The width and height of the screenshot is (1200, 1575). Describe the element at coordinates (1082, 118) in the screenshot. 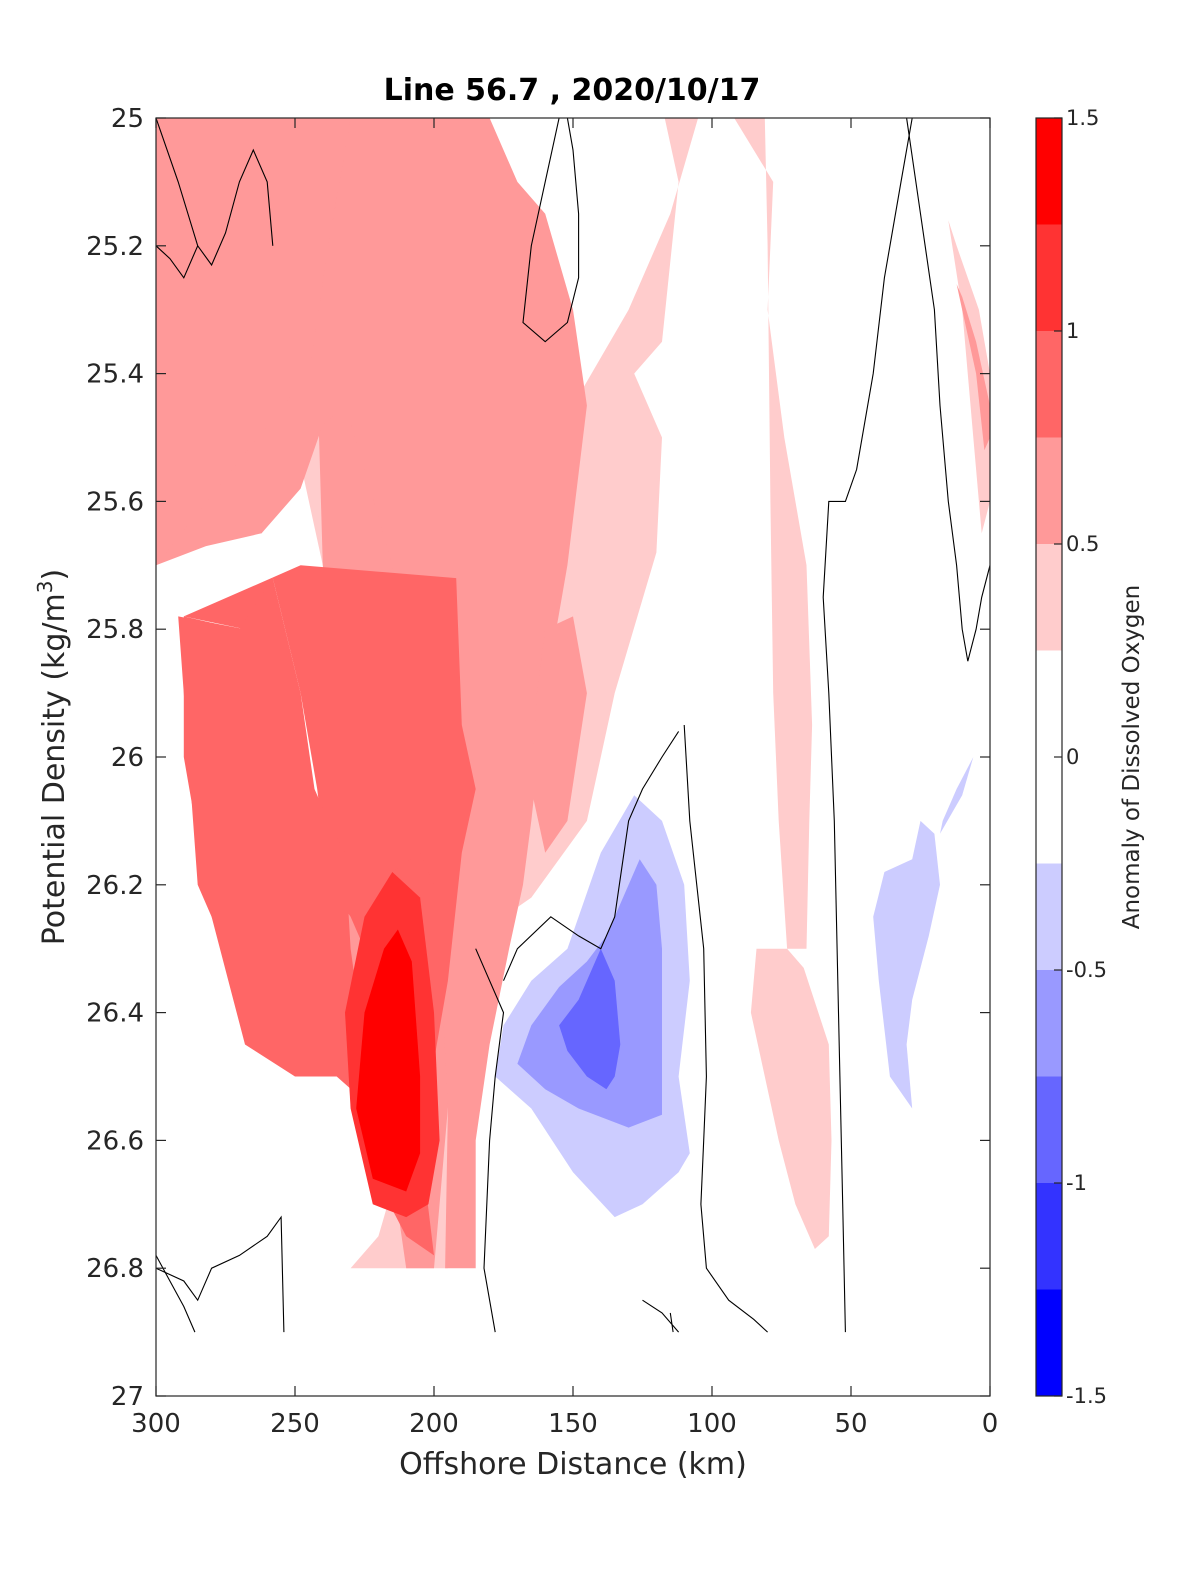

I see `colorbar-tick-label: 1.5` at that location.